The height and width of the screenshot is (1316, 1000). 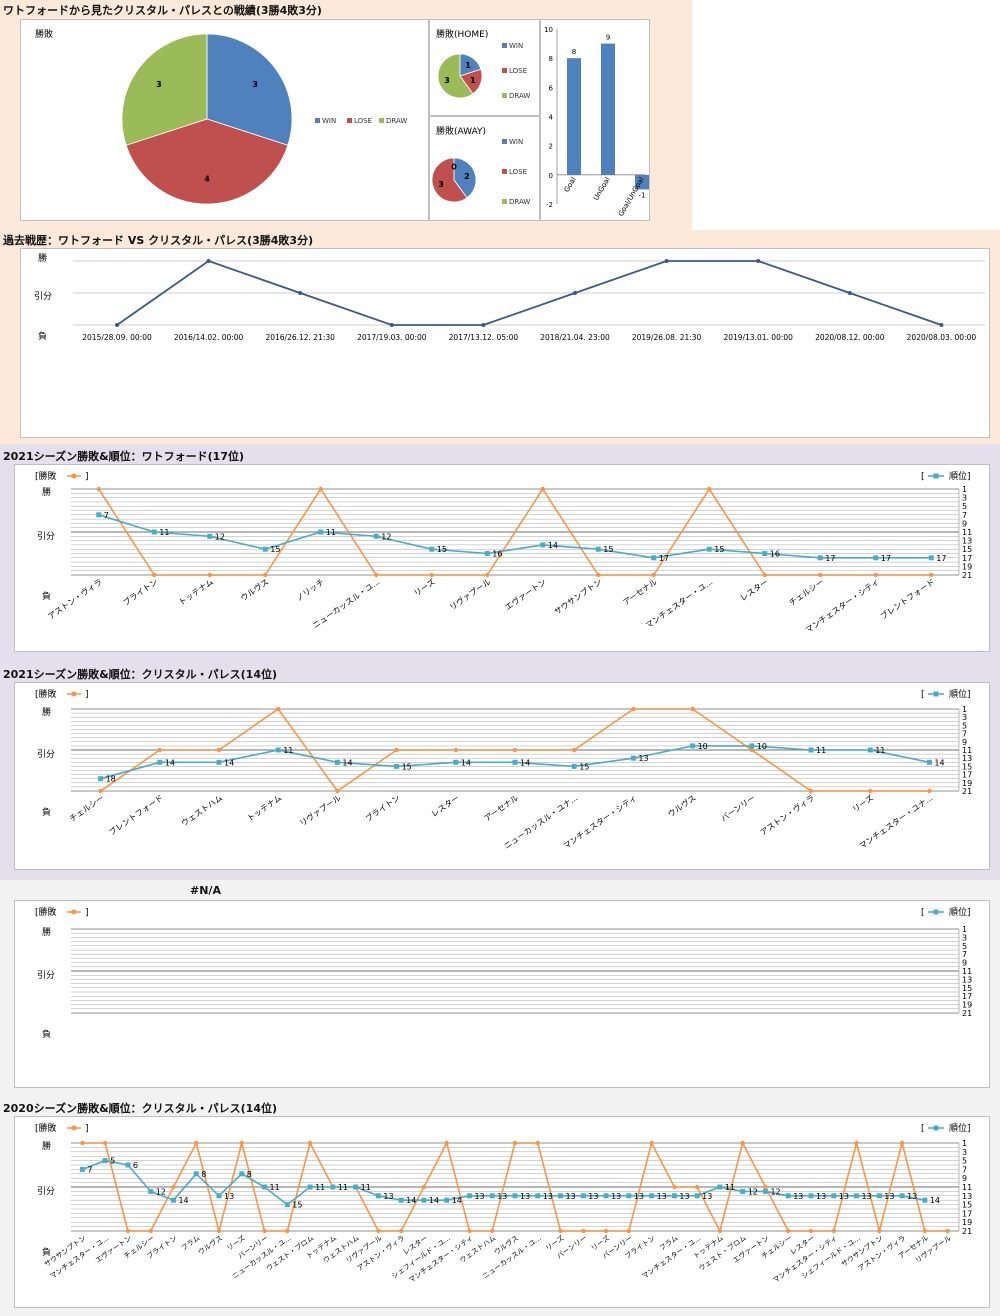 What do you see at coordinates (923, 1129) in the screenshot?
I see `legend-rank-open: [` at bounding box center [923, 1129].